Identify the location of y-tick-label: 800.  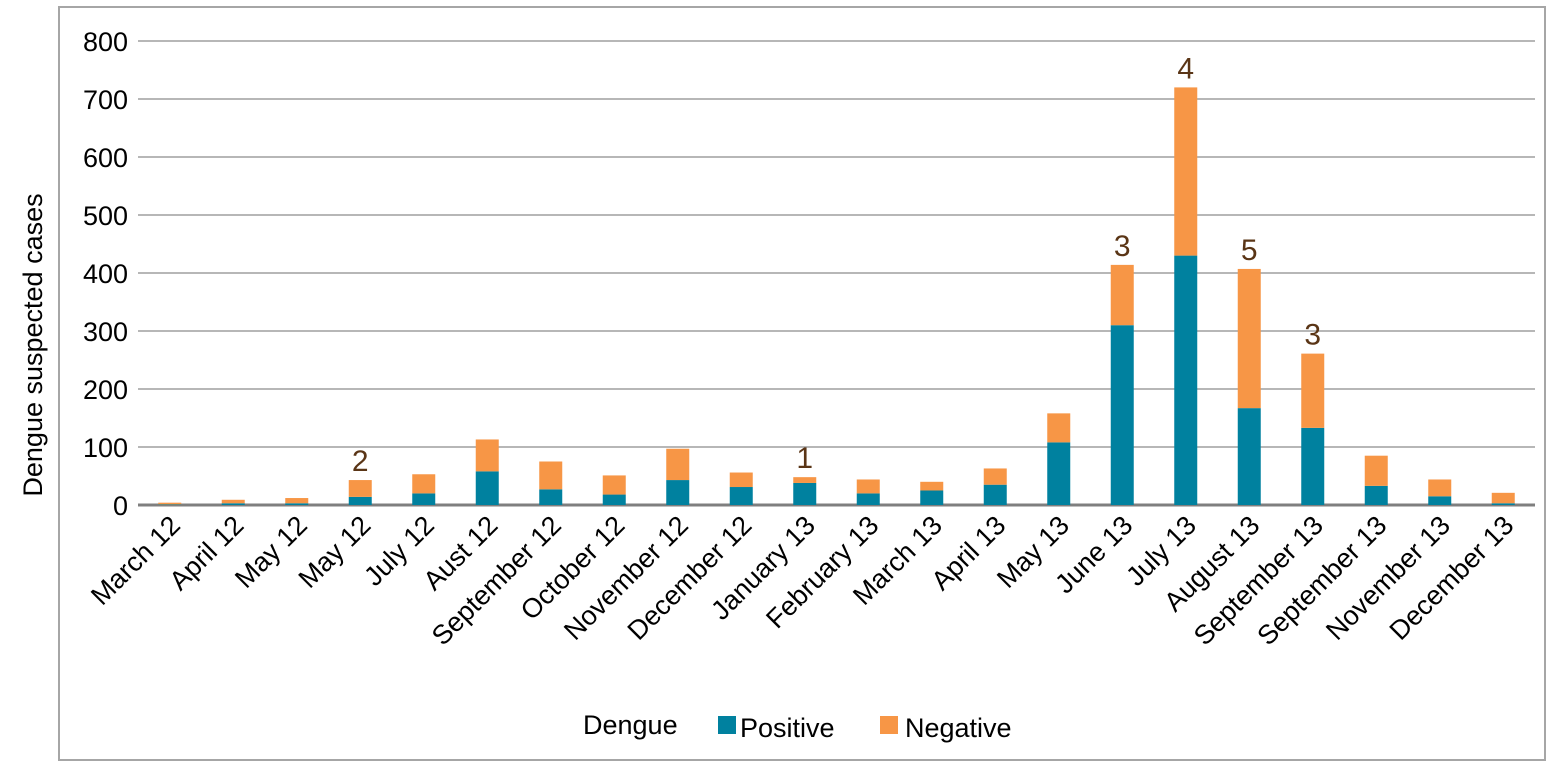
(105, 42).